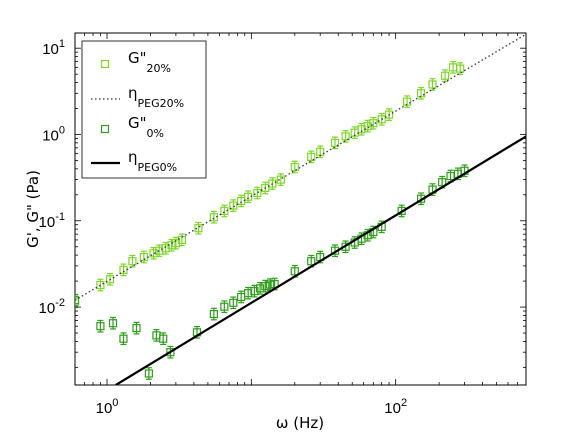 The width and height of the screenshot is (581, 437). Describe the element at coordinates (52, 221) in the screenshot. I see `y-tick-label: 10⁻¹` at that location.